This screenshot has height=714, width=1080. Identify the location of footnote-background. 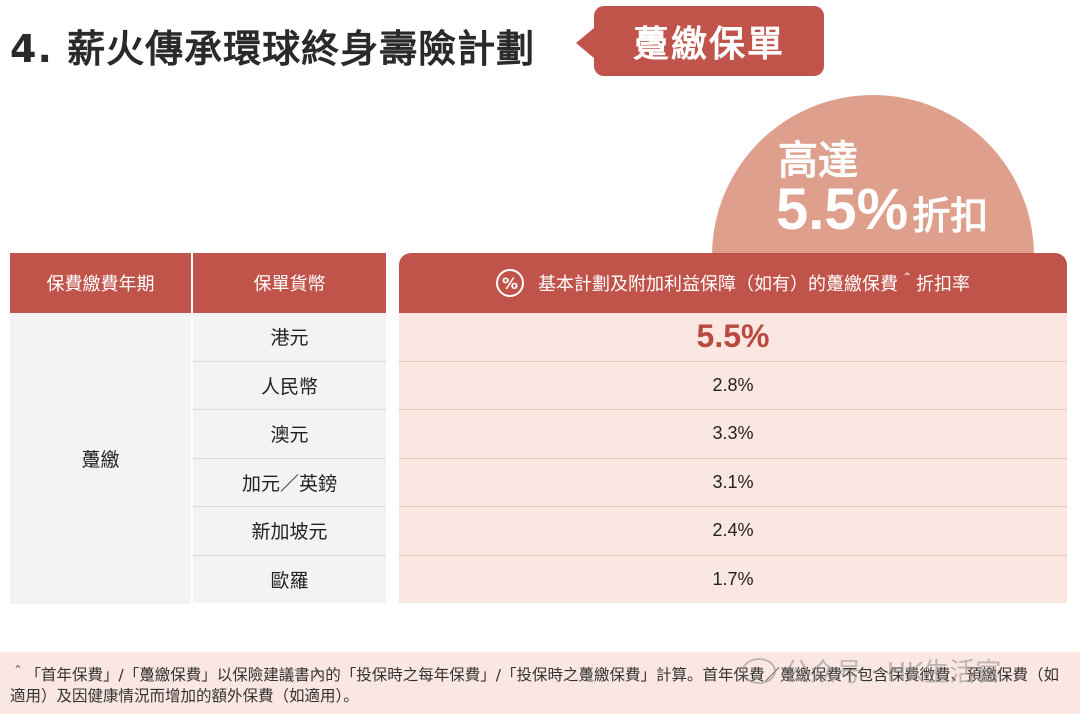
(540, 683).